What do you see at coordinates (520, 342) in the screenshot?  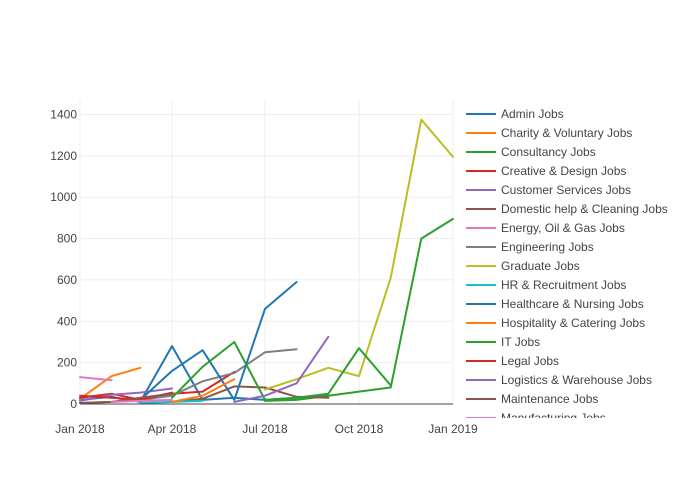 I see `legend-label: IT Jobs` at bounding box center [520, 342].